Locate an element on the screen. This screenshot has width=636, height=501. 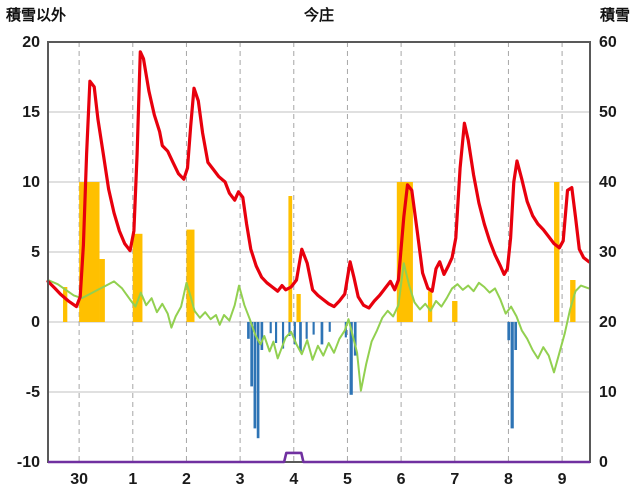
svg-text: 50 is located at coordinates (608, 112).